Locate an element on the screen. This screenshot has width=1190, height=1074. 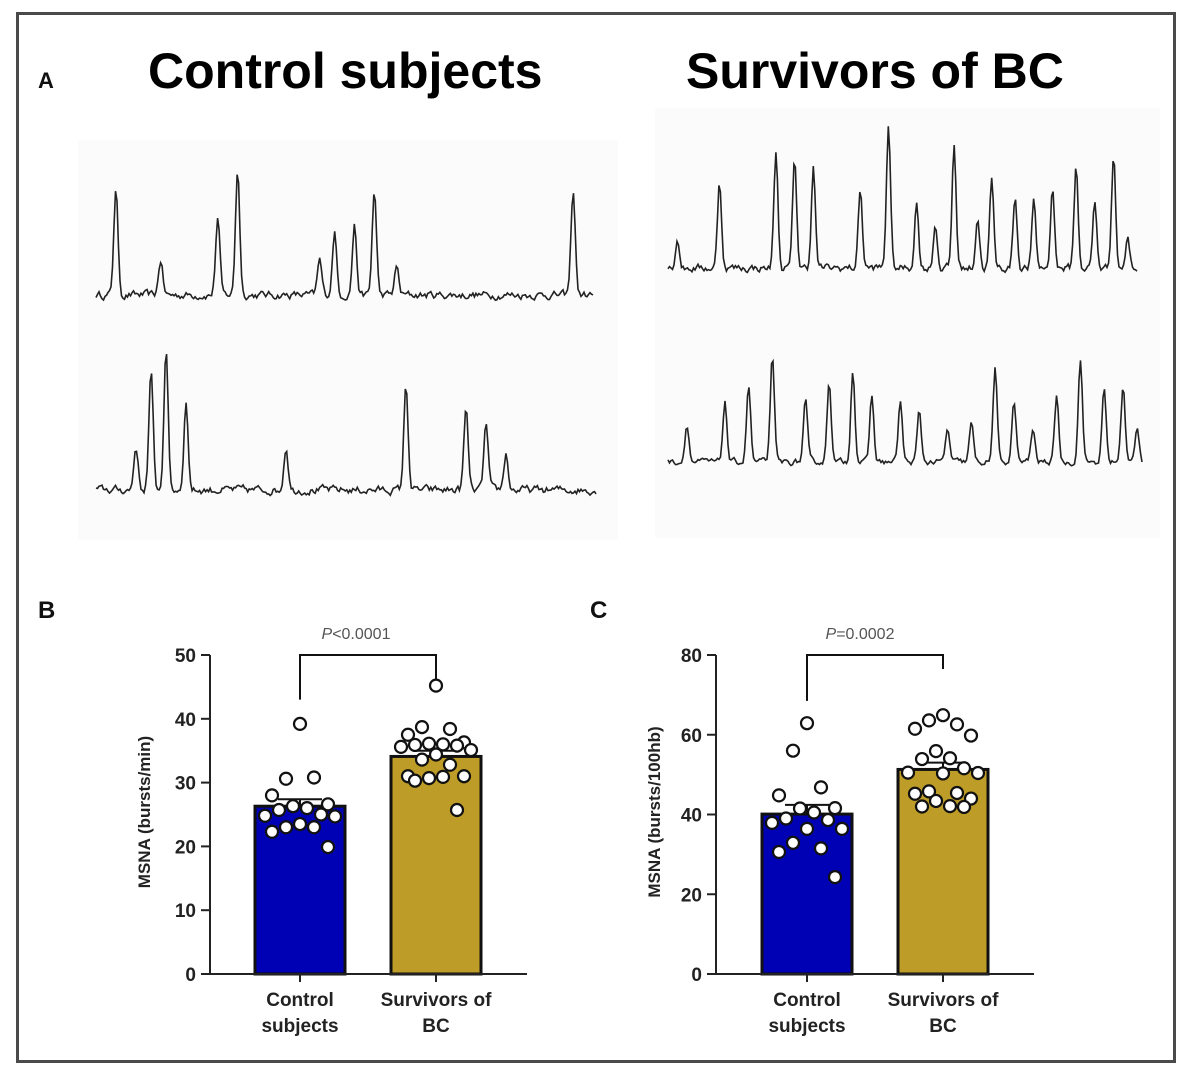
panel-c-letter: C is located at coordinates (598, 610).